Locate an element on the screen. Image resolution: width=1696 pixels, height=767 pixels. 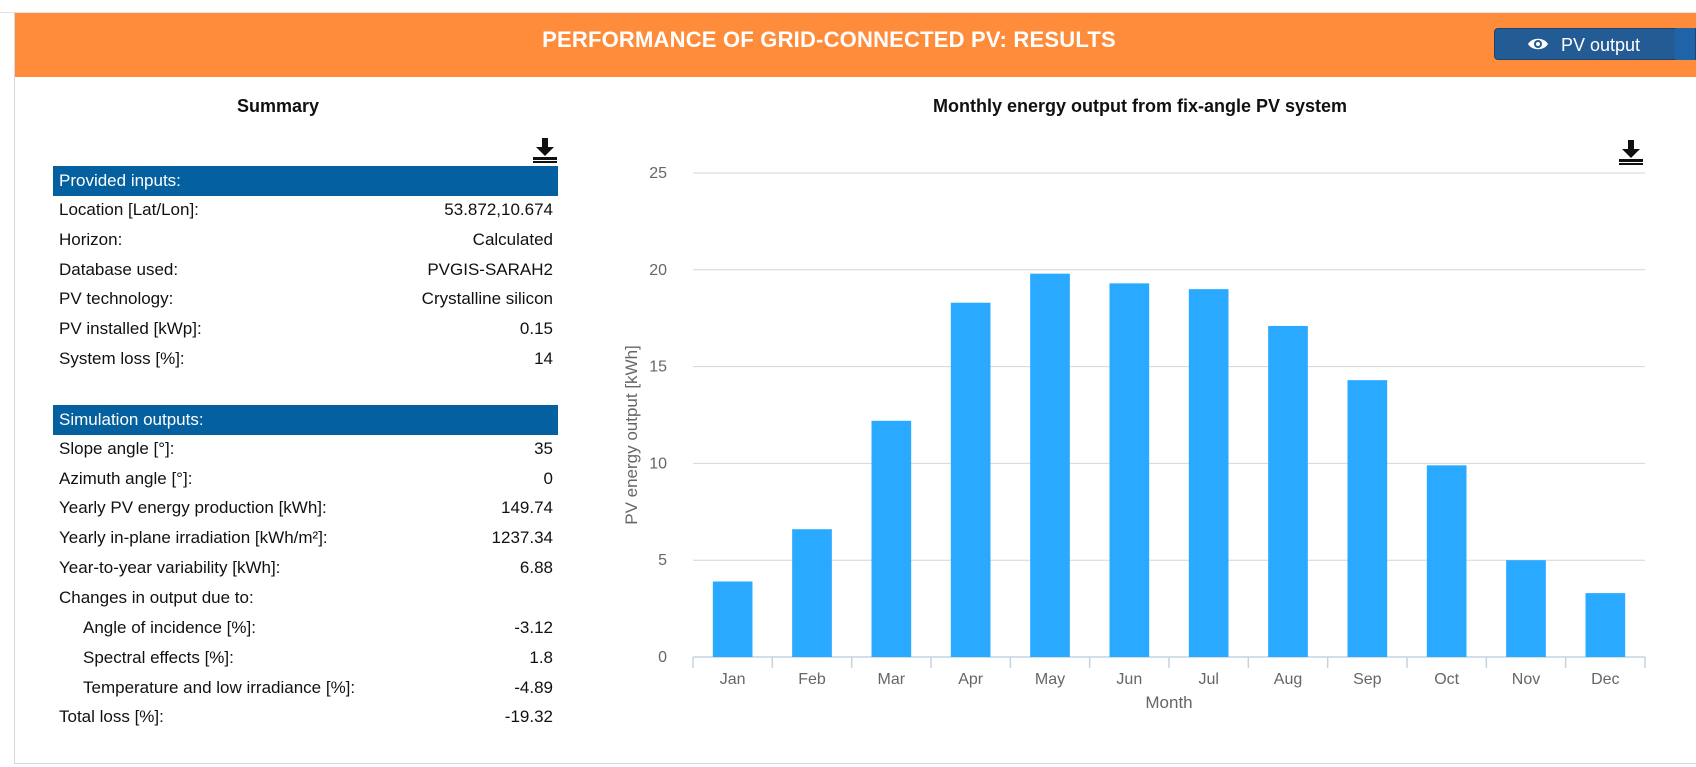
bar-feb is located at coordinates (812, 593).